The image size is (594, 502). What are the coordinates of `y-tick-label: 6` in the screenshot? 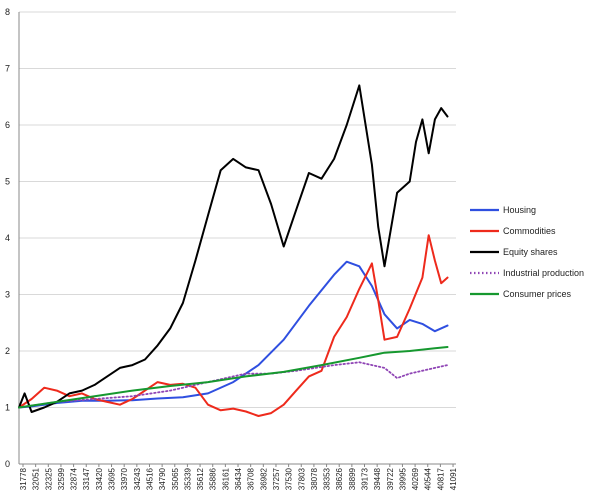 It's located at (7, 125).